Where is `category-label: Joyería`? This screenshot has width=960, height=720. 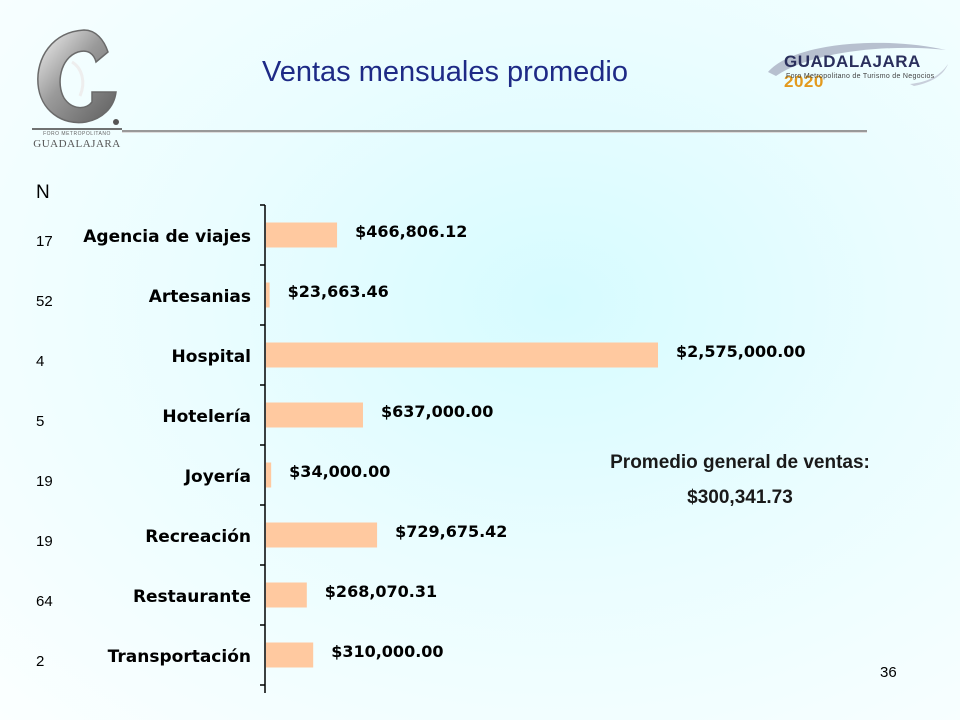
category-label: Joyería is located at coordinates (217, 477).